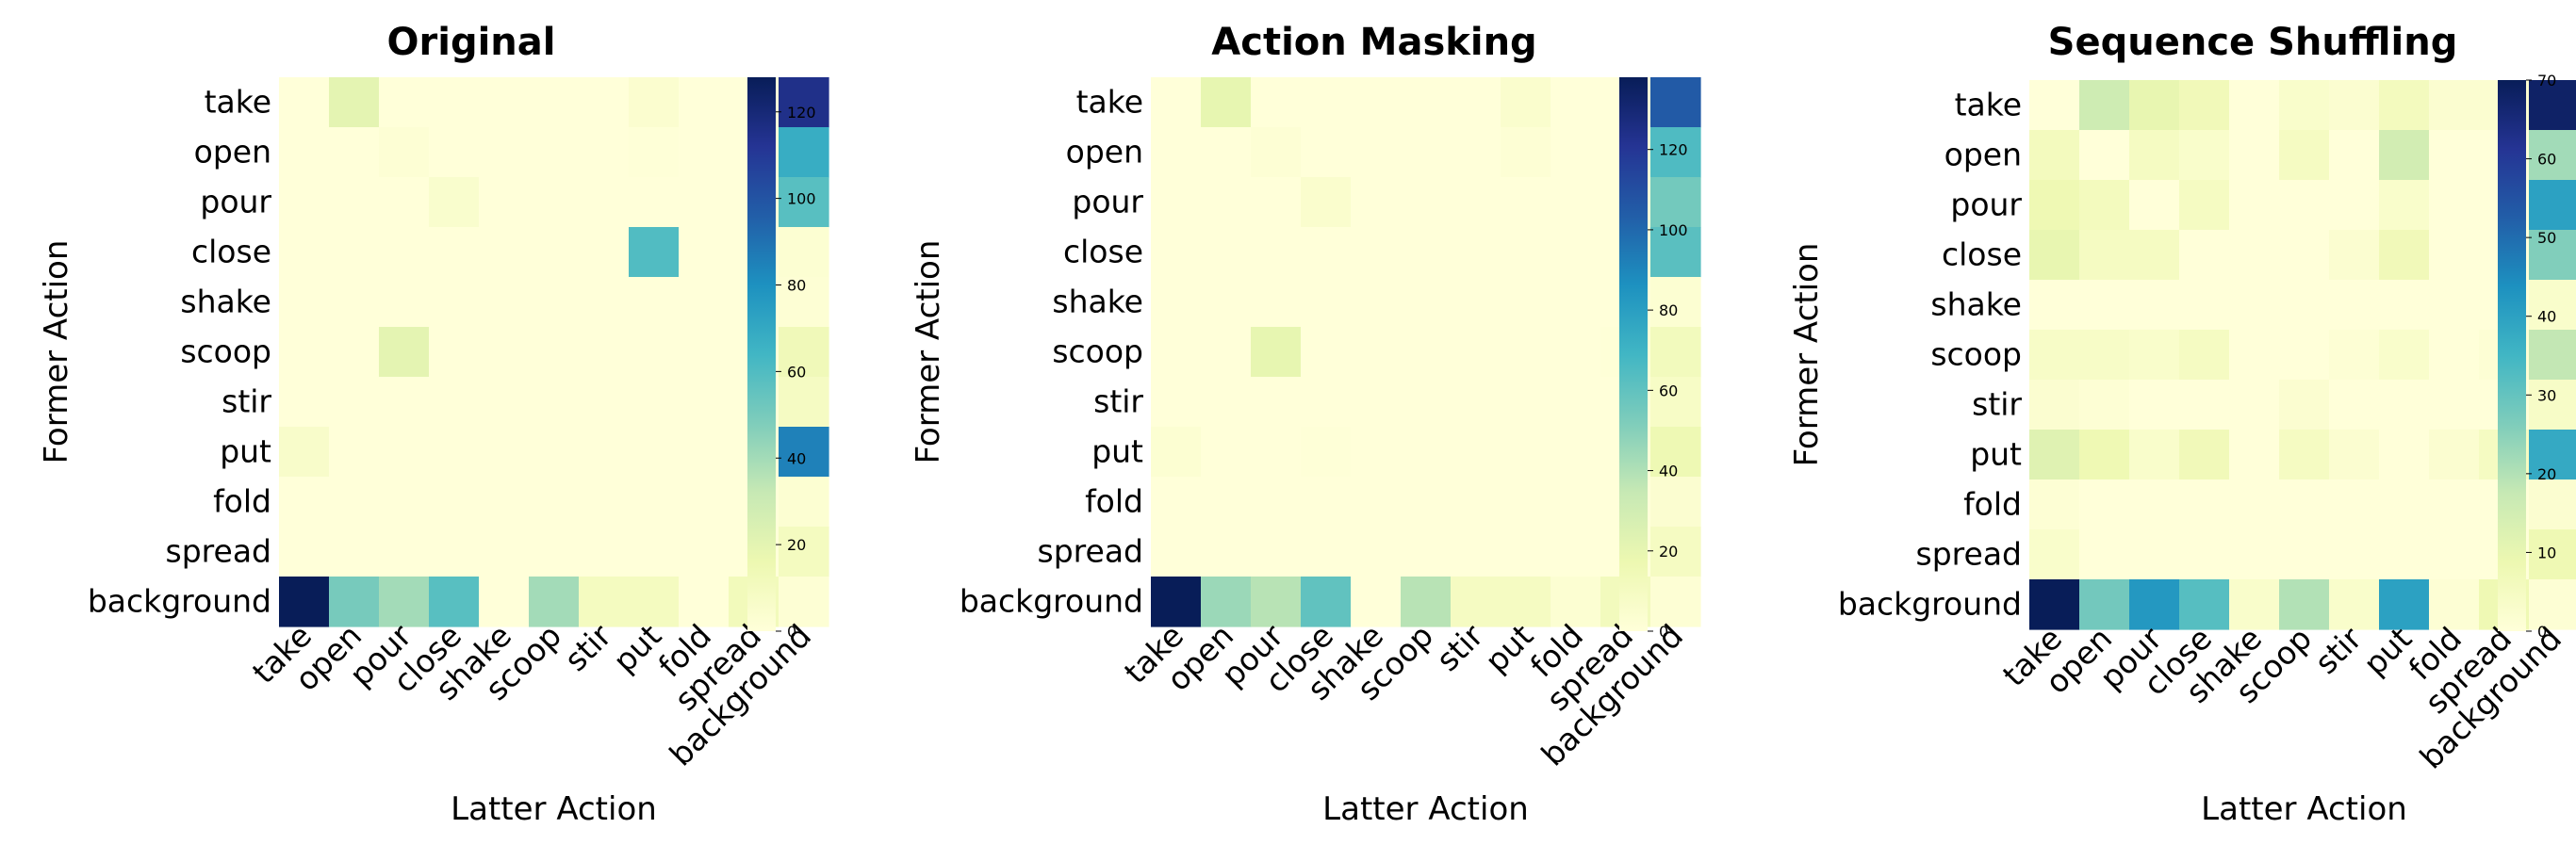 The width and height of the screenshot is (2576, 845). What do you see at coordinates (471, 42) in the screenshot?
I see `panel-title: Original` at bounding box center [471, 42].